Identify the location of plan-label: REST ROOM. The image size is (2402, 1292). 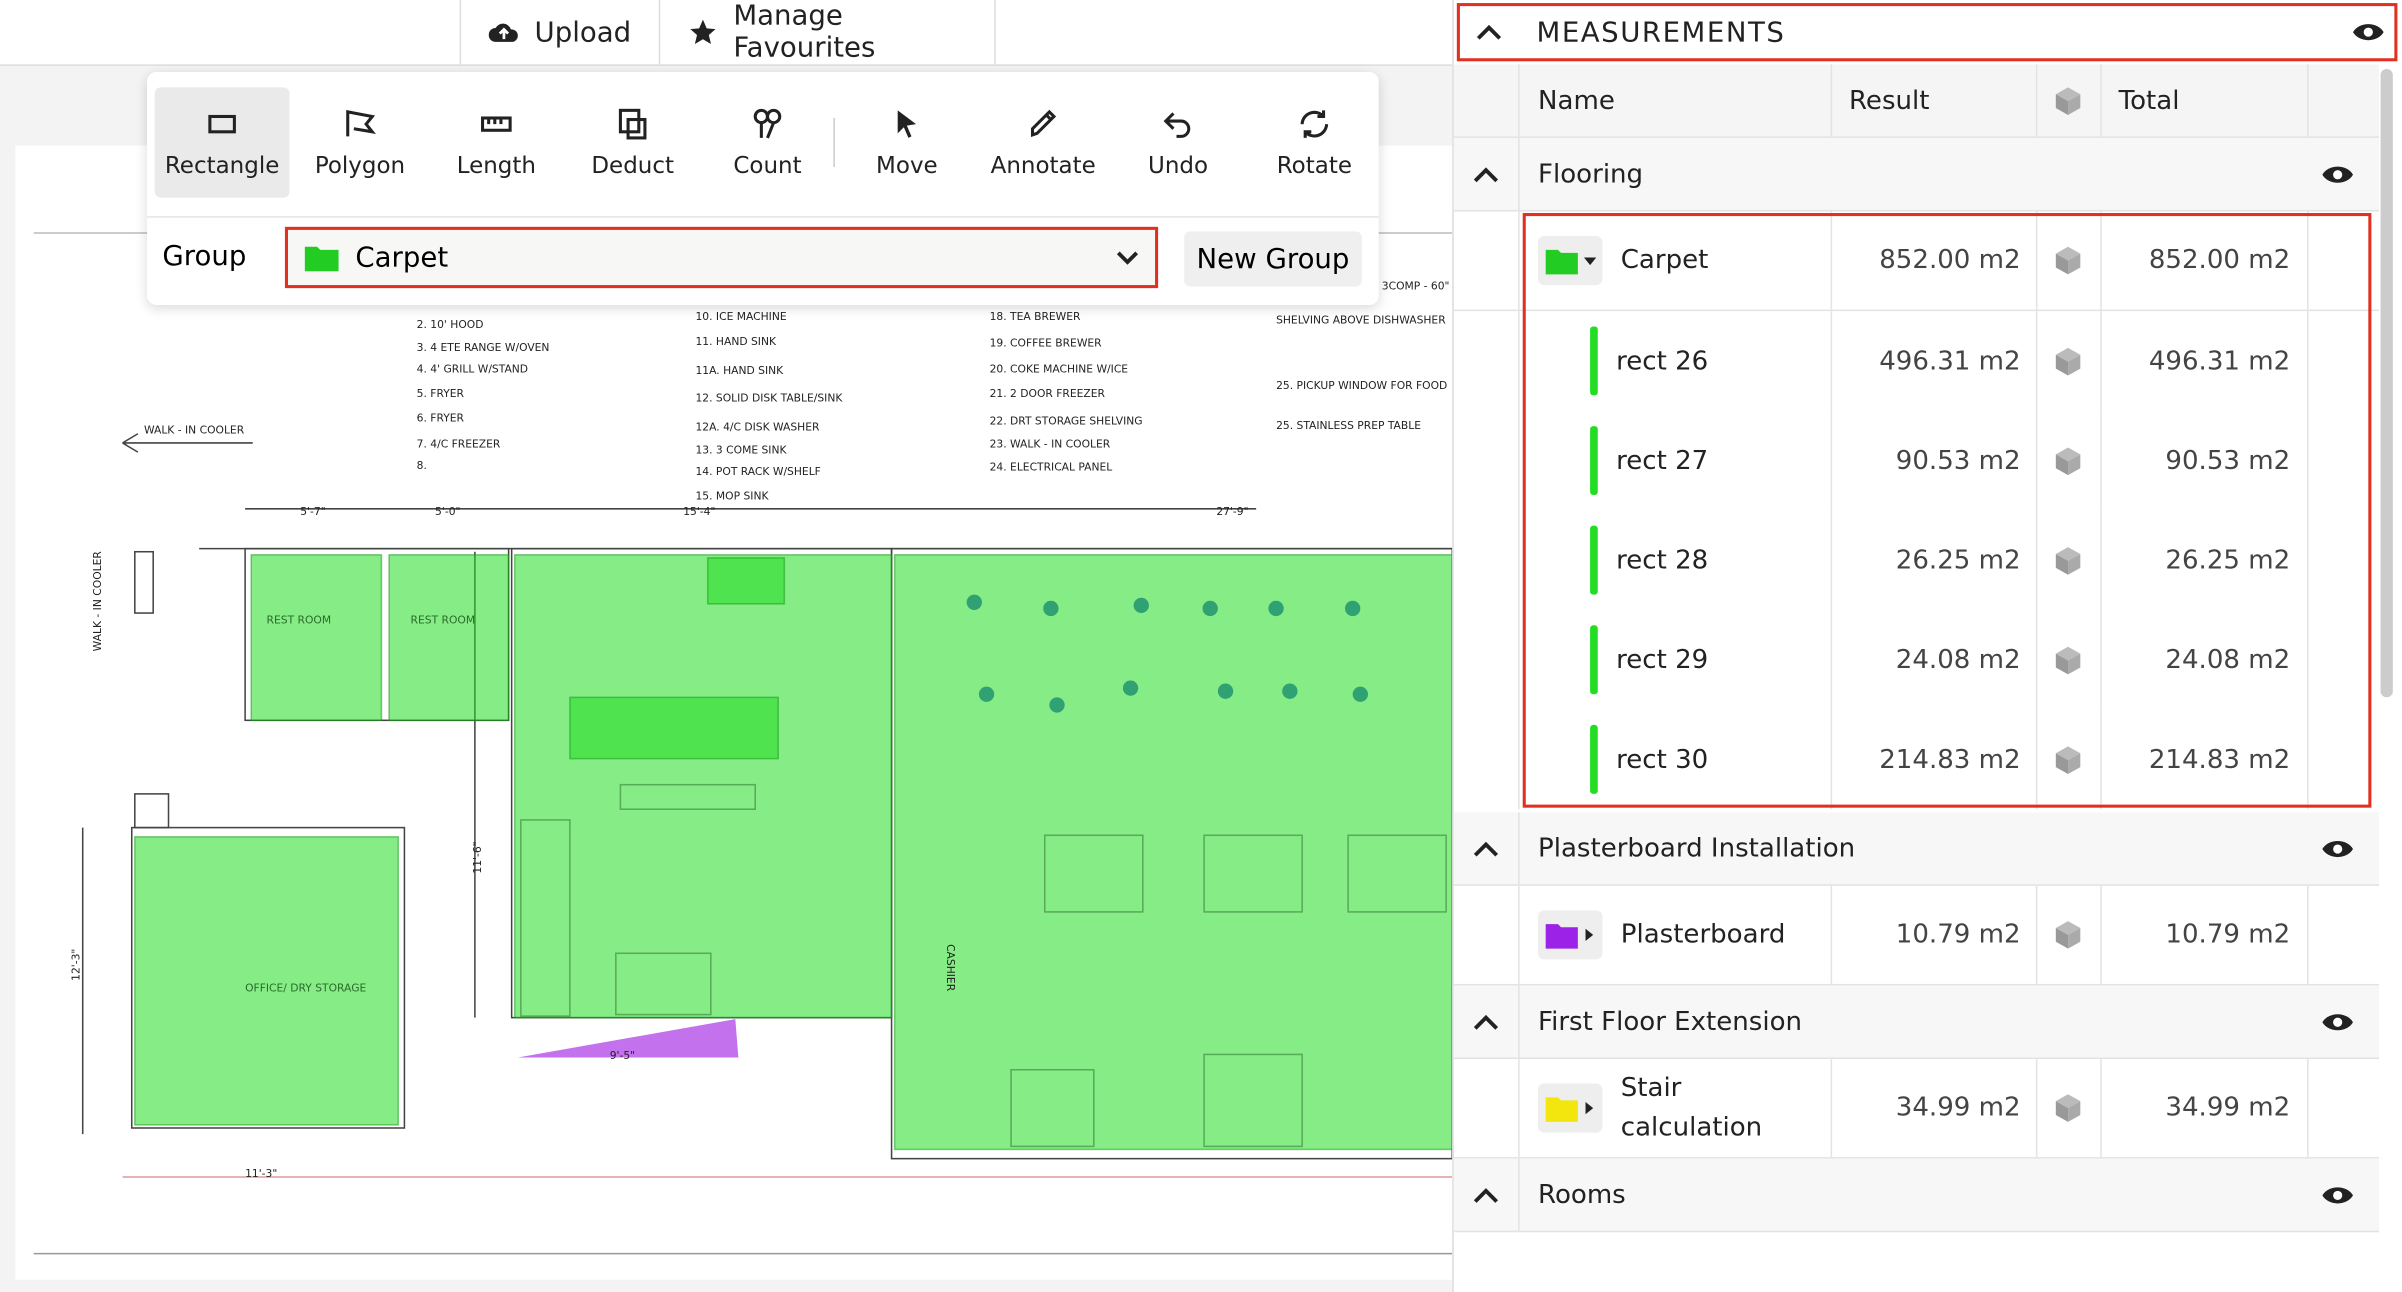
(443, 620).